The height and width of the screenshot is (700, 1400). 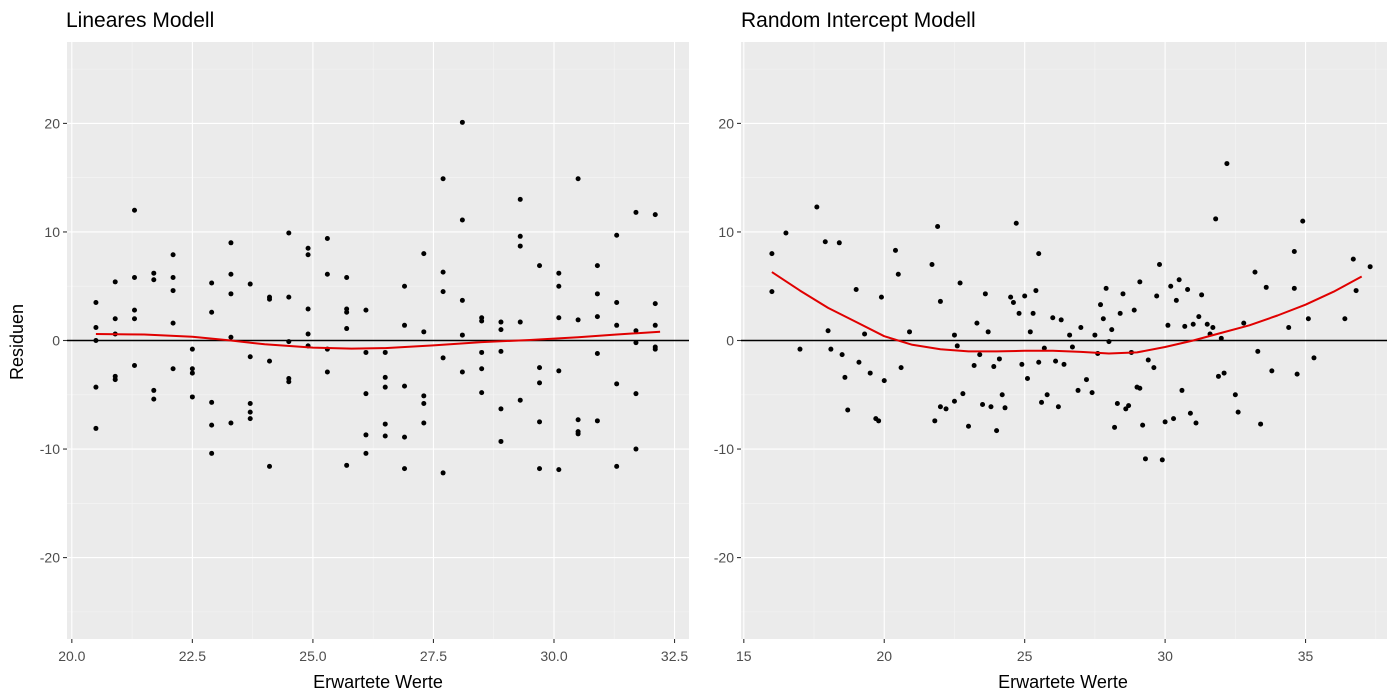 I want to click on x-axis-title: Erwartete Werte, so click(x=378, y=682).